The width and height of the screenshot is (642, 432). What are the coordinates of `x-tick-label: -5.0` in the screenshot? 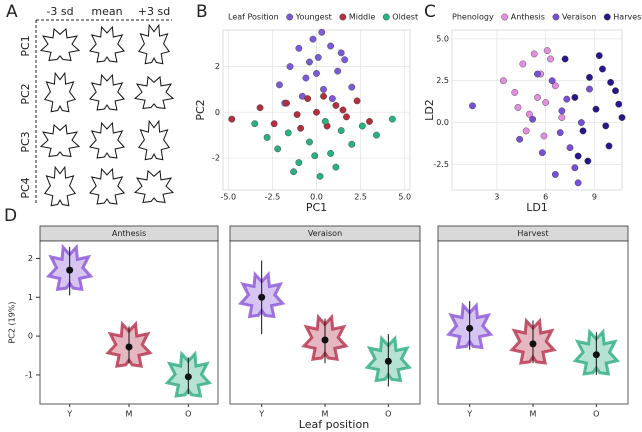 It's located at (228, 197).